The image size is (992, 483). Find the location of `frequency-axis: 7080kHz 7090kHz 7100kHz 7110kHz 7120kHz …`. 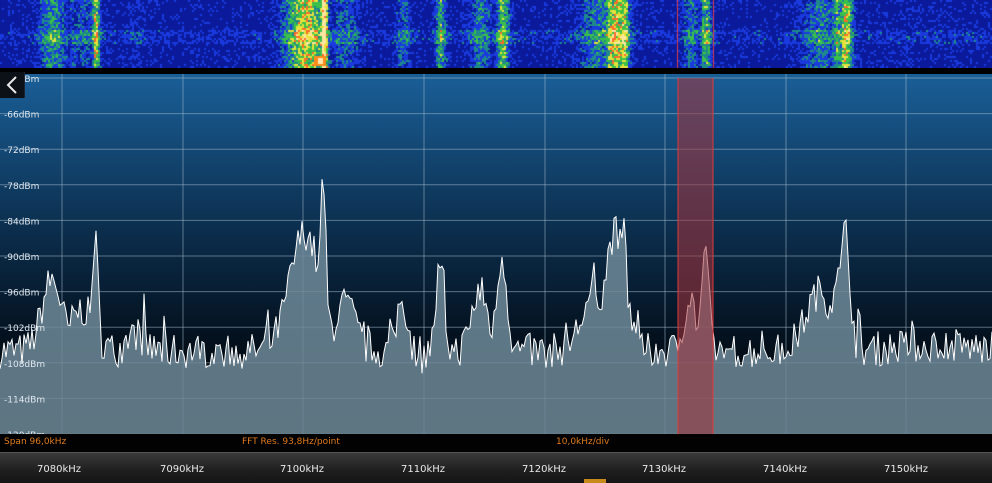

frequency-axis: 7080kHz 7090kHz 7100kHz 7110kHz 7120kHz … is located at coordinates (496, 467).